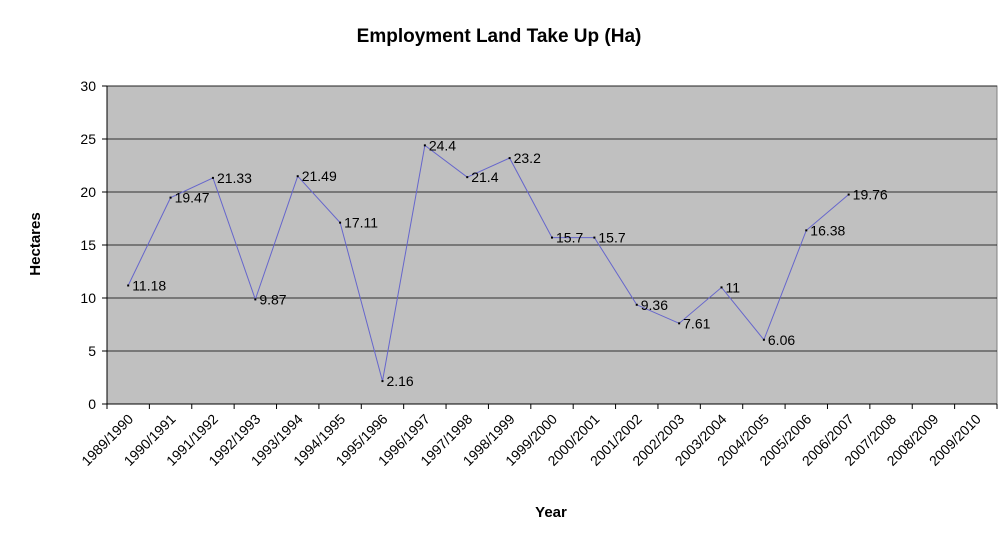  I want to click on data-label: 16.38, so click(827, 230).